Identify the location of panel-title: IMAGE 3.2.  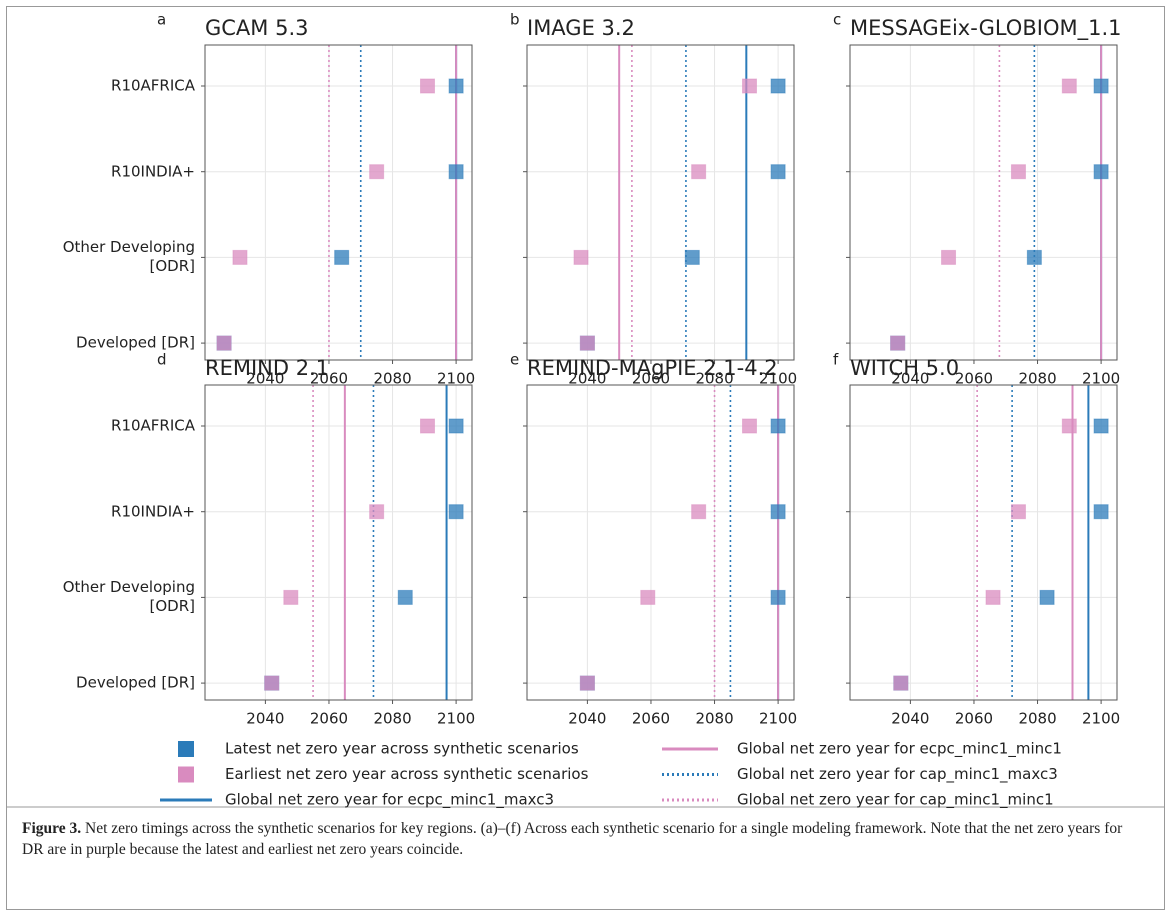
(581, 28).